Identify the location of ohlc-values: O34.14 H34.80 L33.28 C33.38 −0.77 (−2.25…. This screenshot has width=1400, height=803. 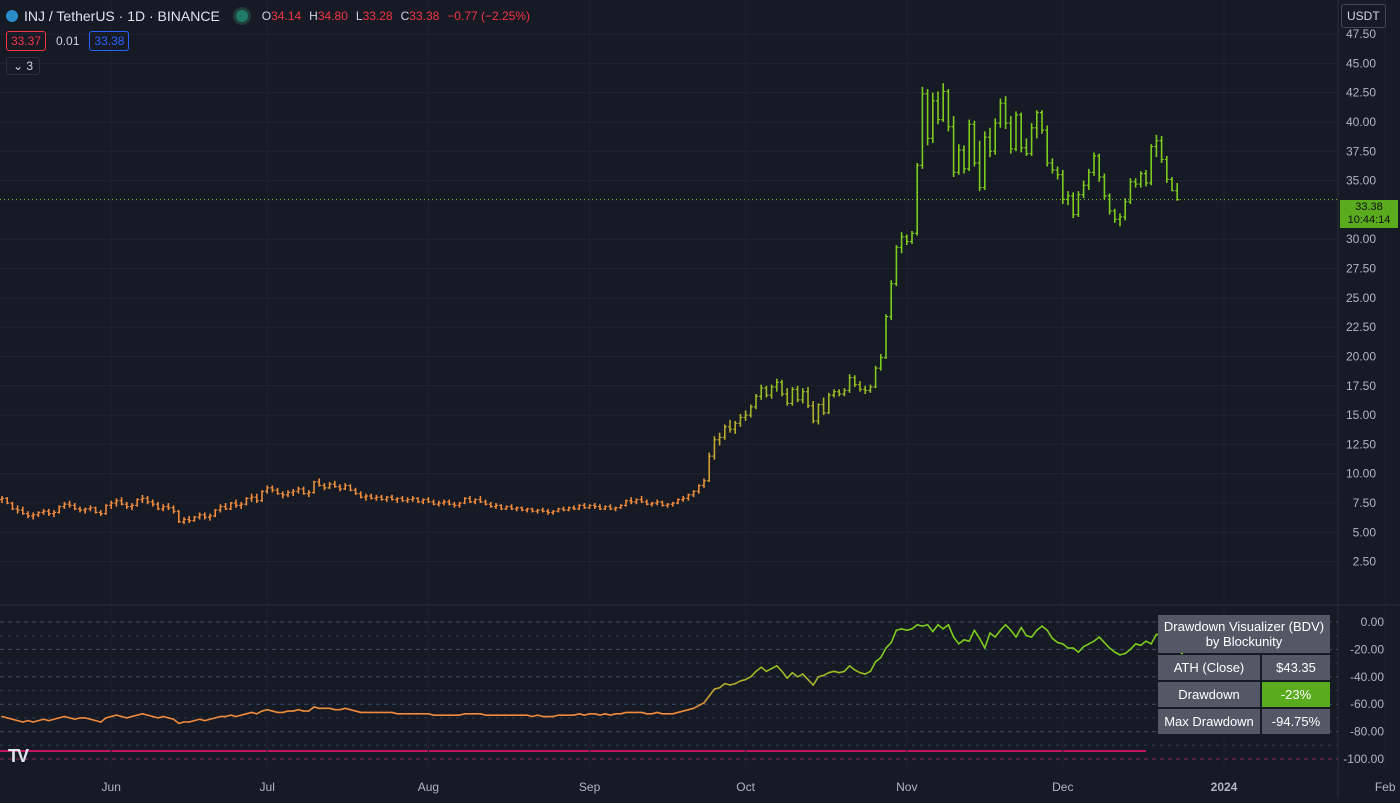
(396, 16).